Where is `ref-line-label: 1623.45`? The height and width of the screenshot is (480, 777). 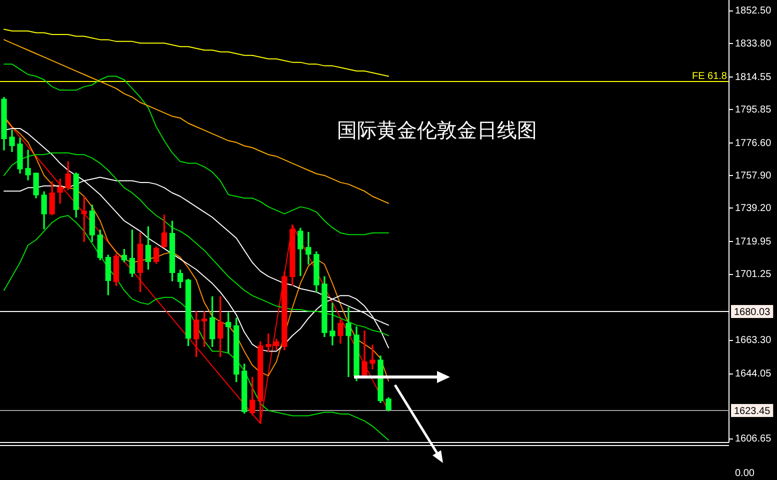
ref-line-label: 1623.45 is located at coordinates (752, 411).